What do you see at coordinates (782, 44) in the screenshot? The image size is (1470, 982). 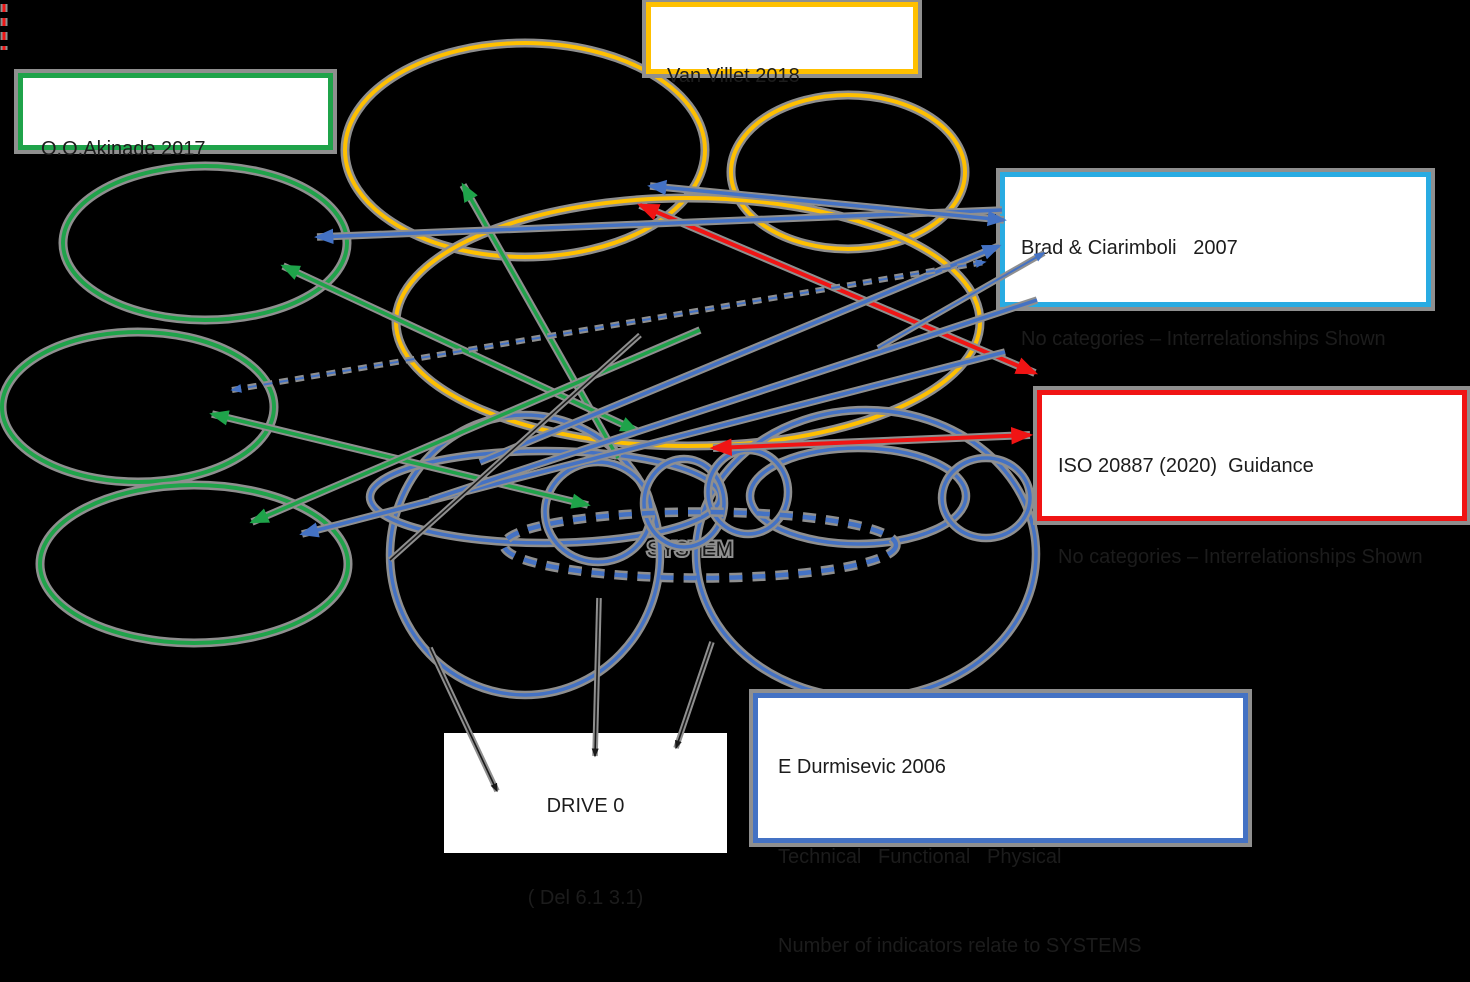 I see `van-villet-2018-label-box: Van Villet 2018` at bounding box center [782, 44].